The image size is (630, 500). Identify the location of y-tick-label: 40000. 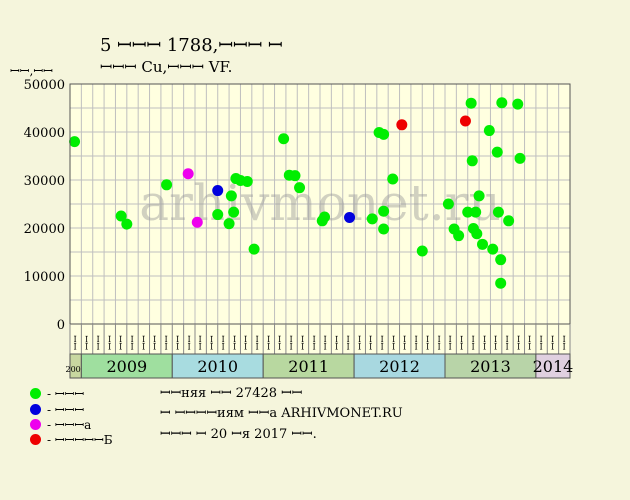
(44, 133).